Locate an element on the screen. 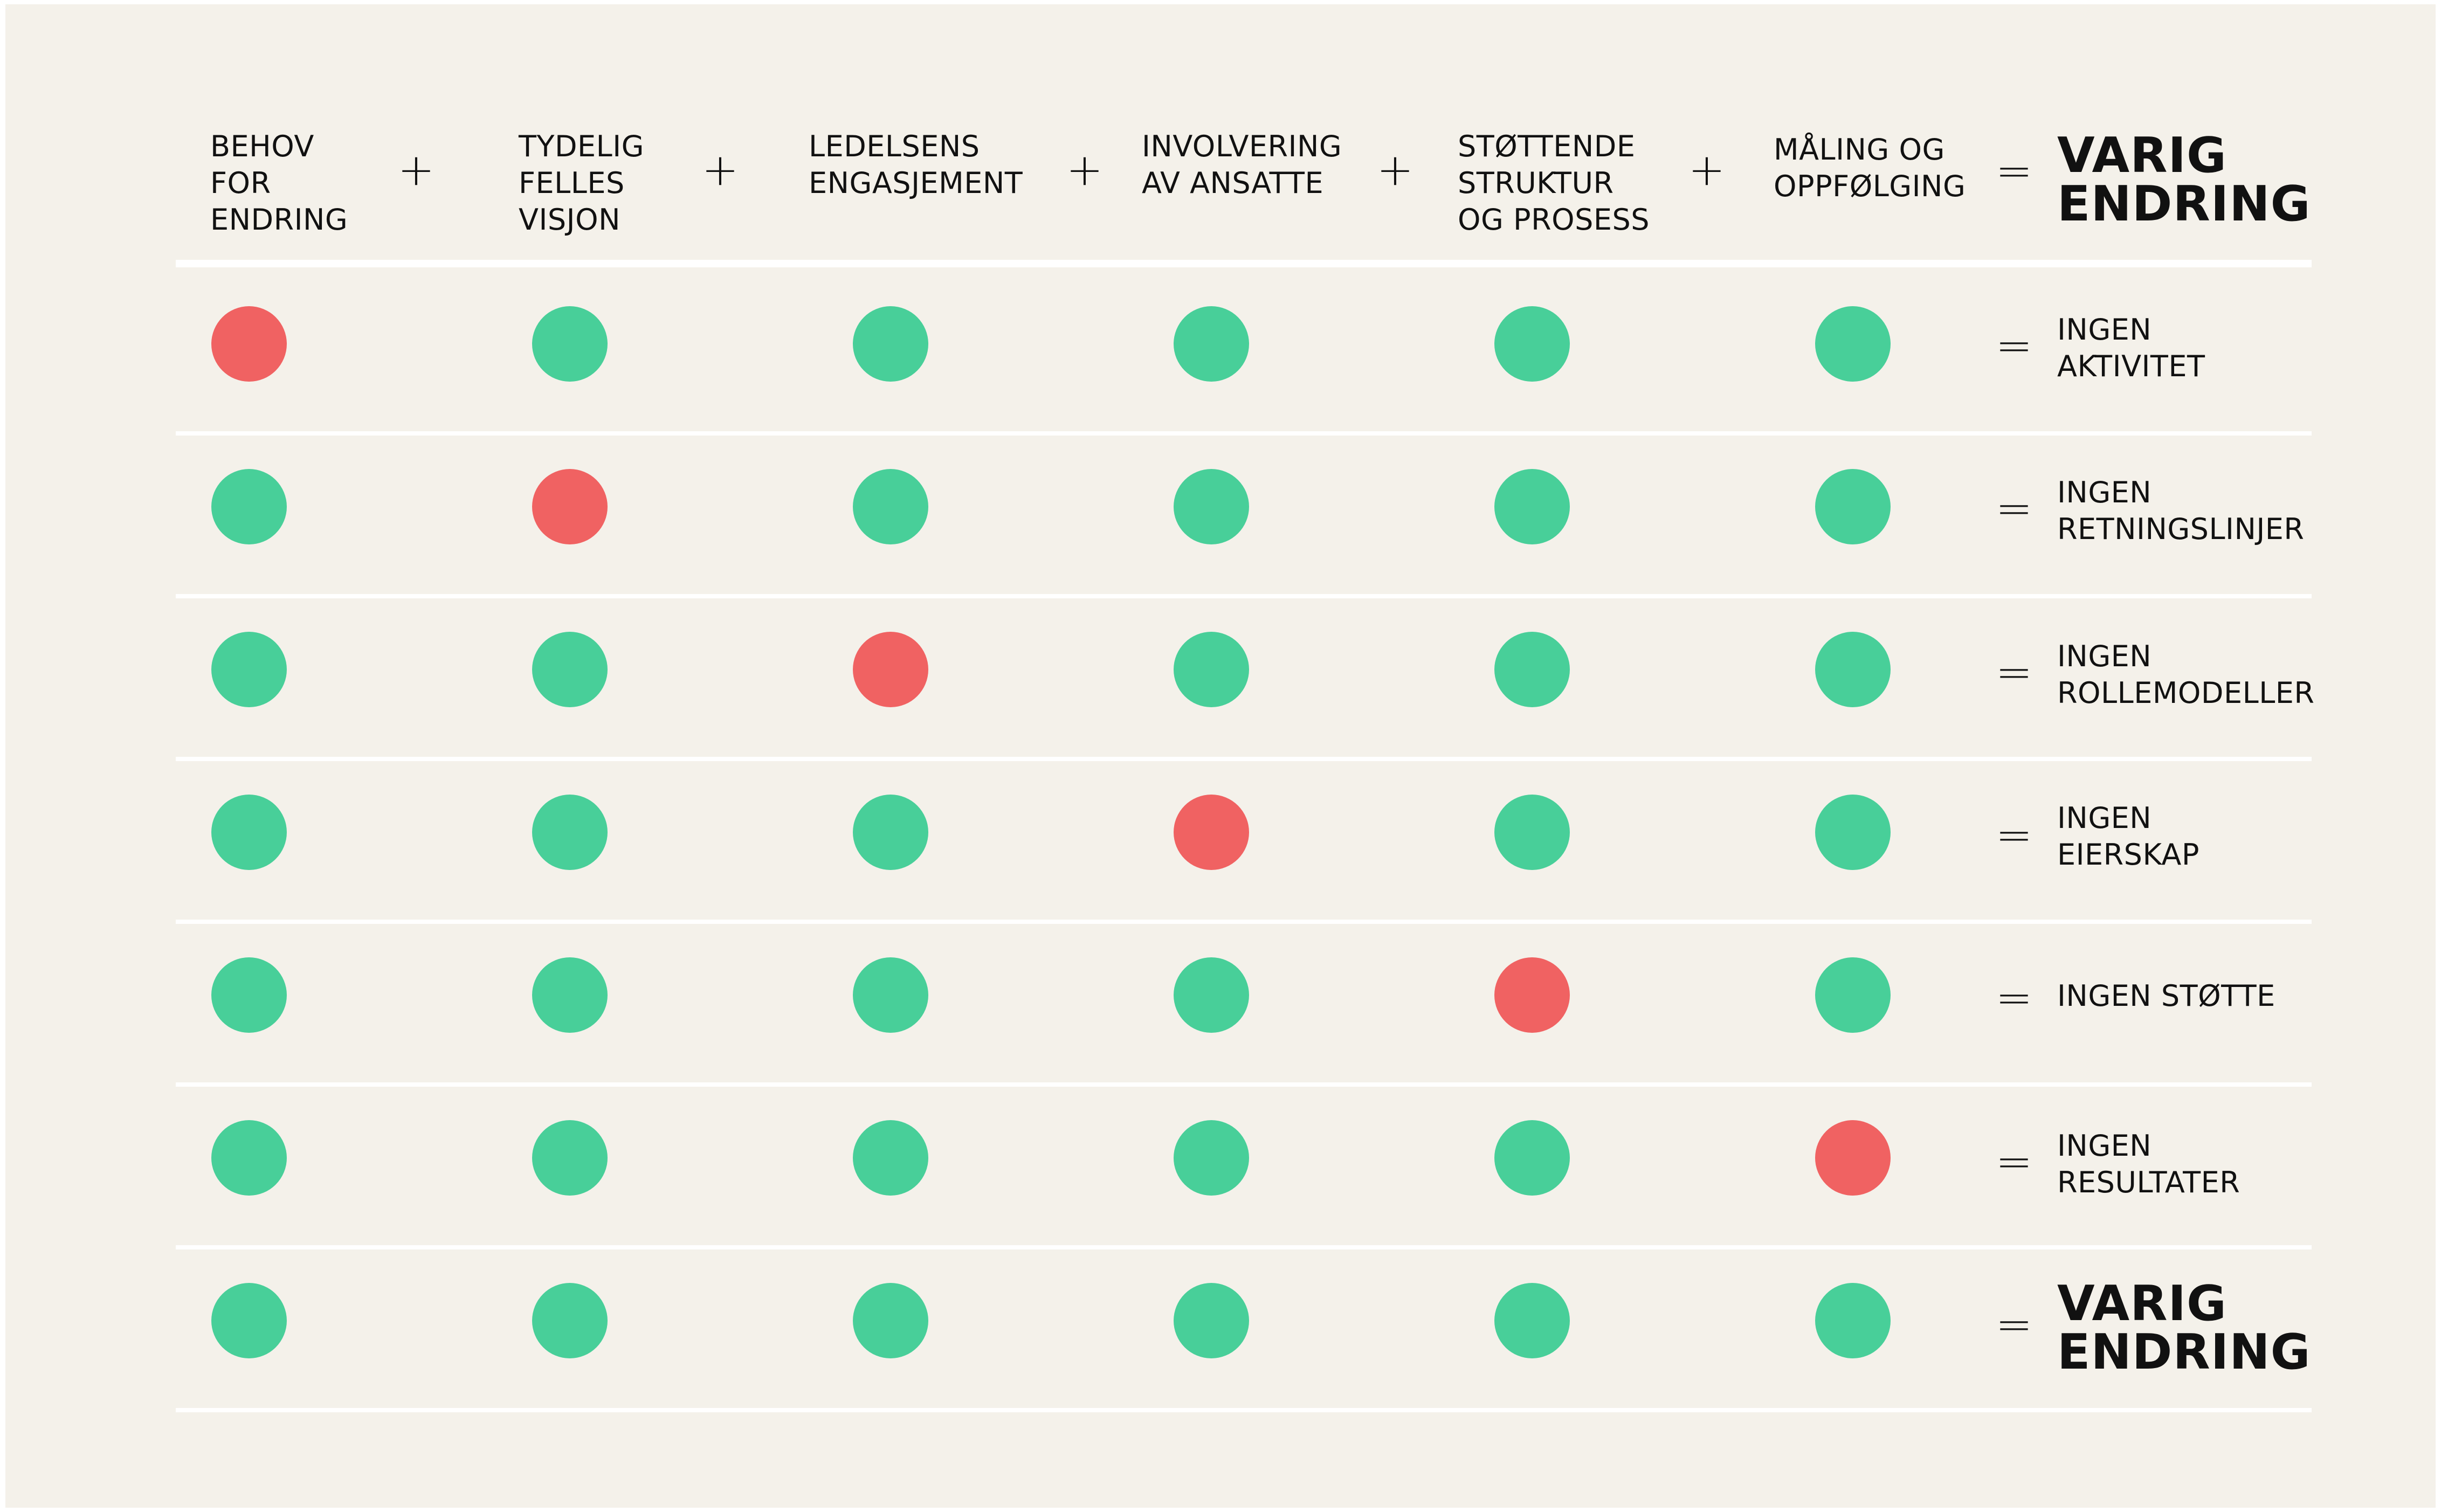 The image size is (2441, 1512). row-result-varig-endring: VARIG ENDRING is located at coordinates (2184, 1329).